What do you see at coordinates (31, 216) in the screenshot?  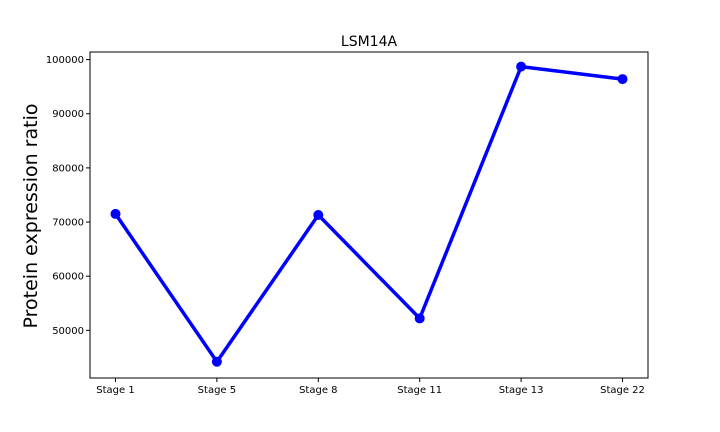 I see `y-axis-label: Protein expression ratio` at bounding box center [31, 216].